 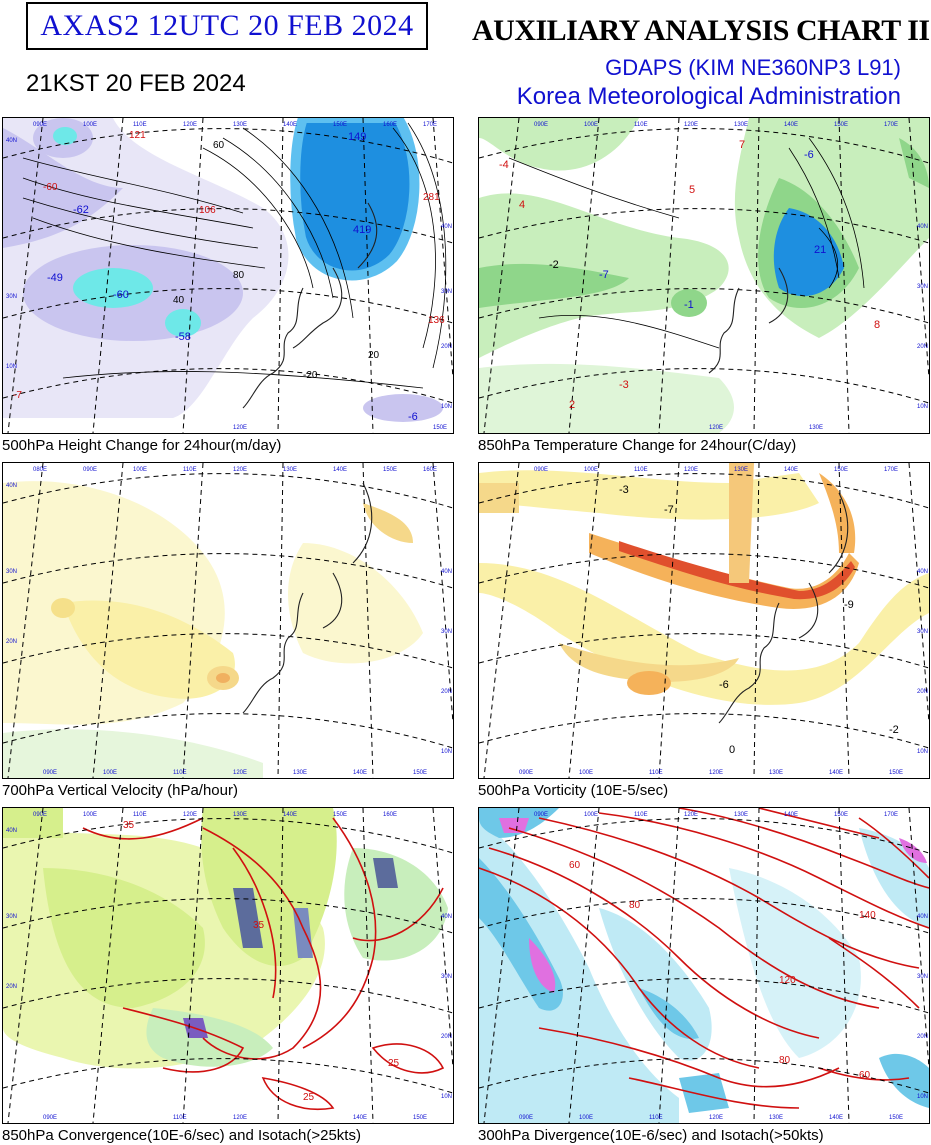 What do you see at coordinates (701, 30) in the screenshot?
I see `chart-title: AUXILIARY ANALYSIS CHART II` at bounding box center [701, 30].